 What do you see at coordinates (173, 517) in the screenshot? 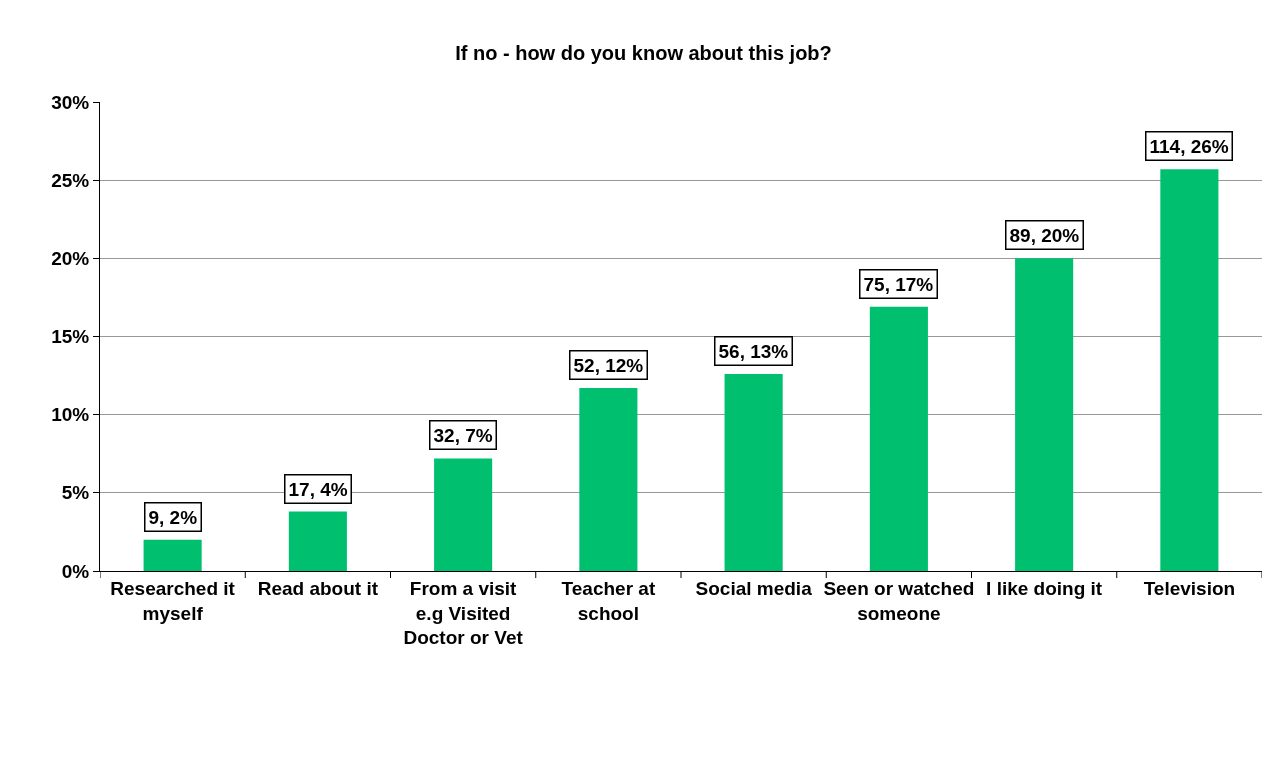
I see `data-label: 9, 2%` at bounding box center [173, 517].